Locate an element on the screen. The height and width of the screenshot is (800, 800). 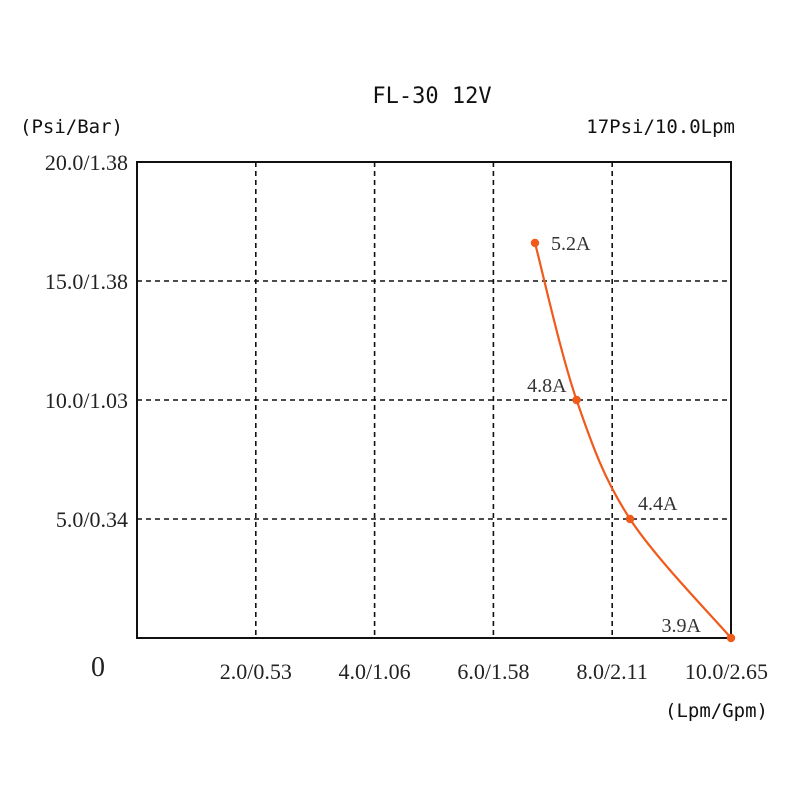
current-draw-series: 5.2A 4.8A 4.4A 3.9A is located at coordinates (631, 438).